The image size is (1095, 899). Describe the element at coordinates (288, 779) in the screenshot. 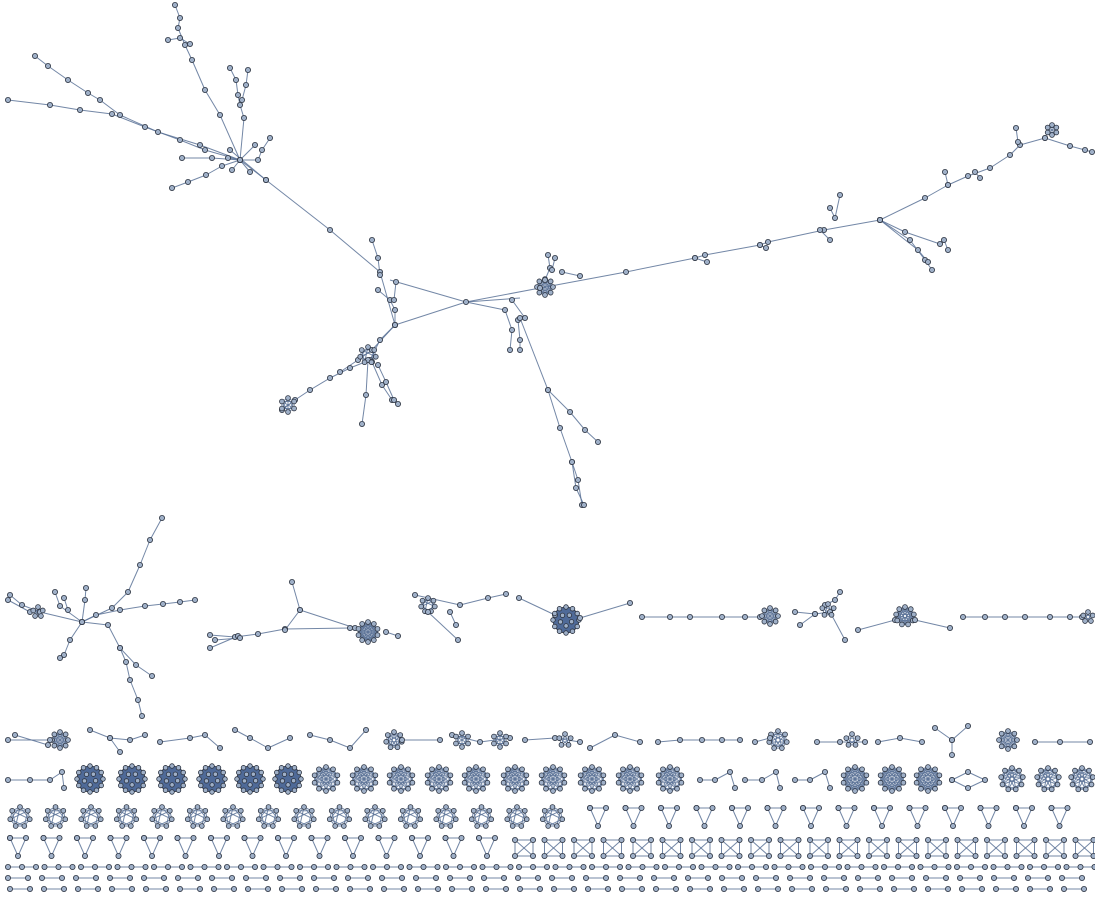

I see `dense-cluster` at that location.